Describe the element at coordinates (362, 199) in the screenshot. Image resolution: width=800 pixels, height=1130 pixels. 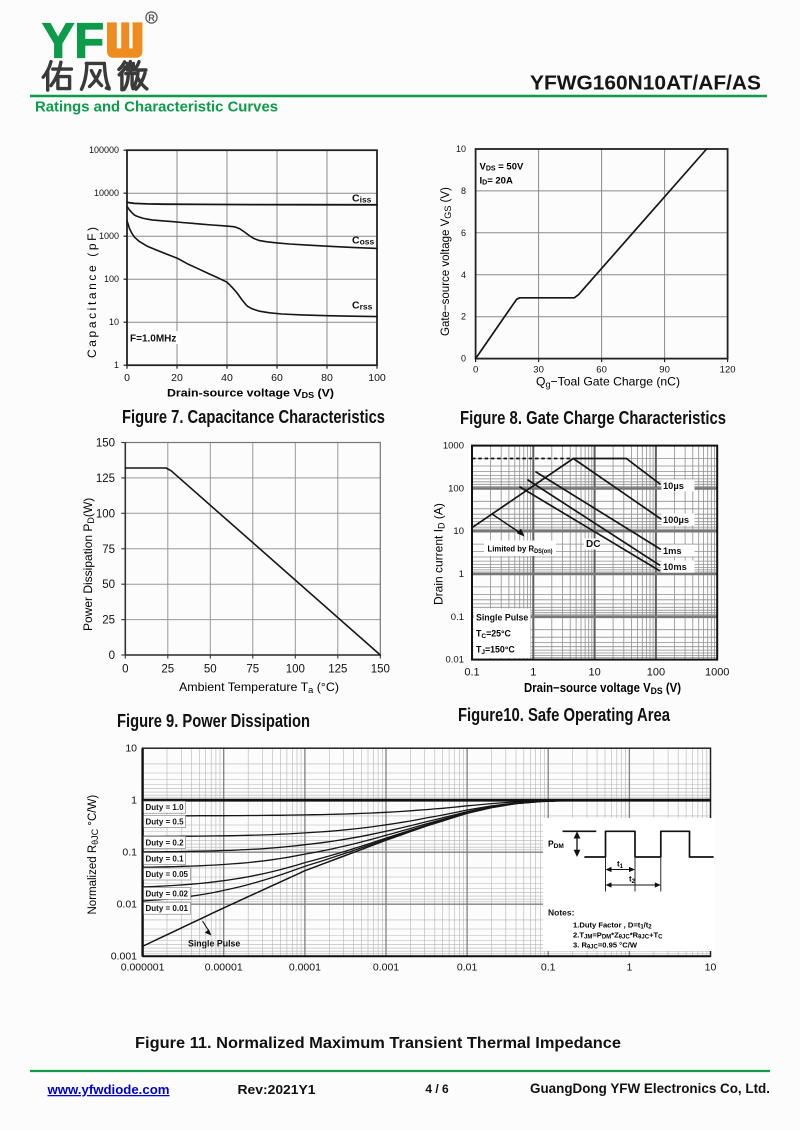
I see `svg-text: Ciss` at that location.